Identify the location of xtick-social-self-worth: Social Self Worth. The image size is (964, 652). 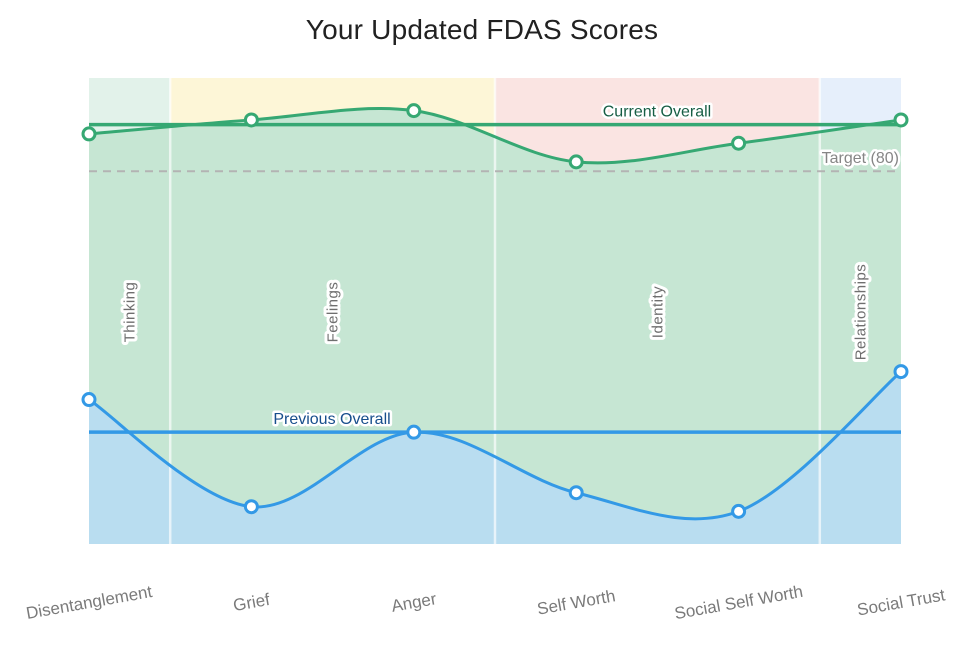
(738, 602).